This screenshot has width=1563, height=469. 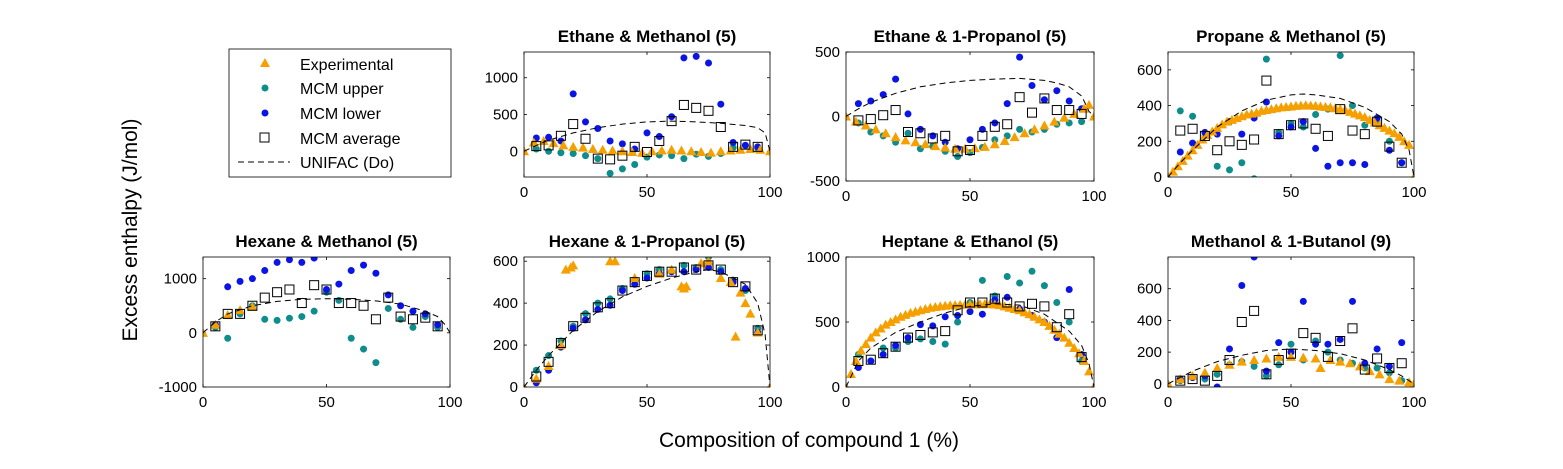 I want to click on plot-marks, so click(x=647, y=114).